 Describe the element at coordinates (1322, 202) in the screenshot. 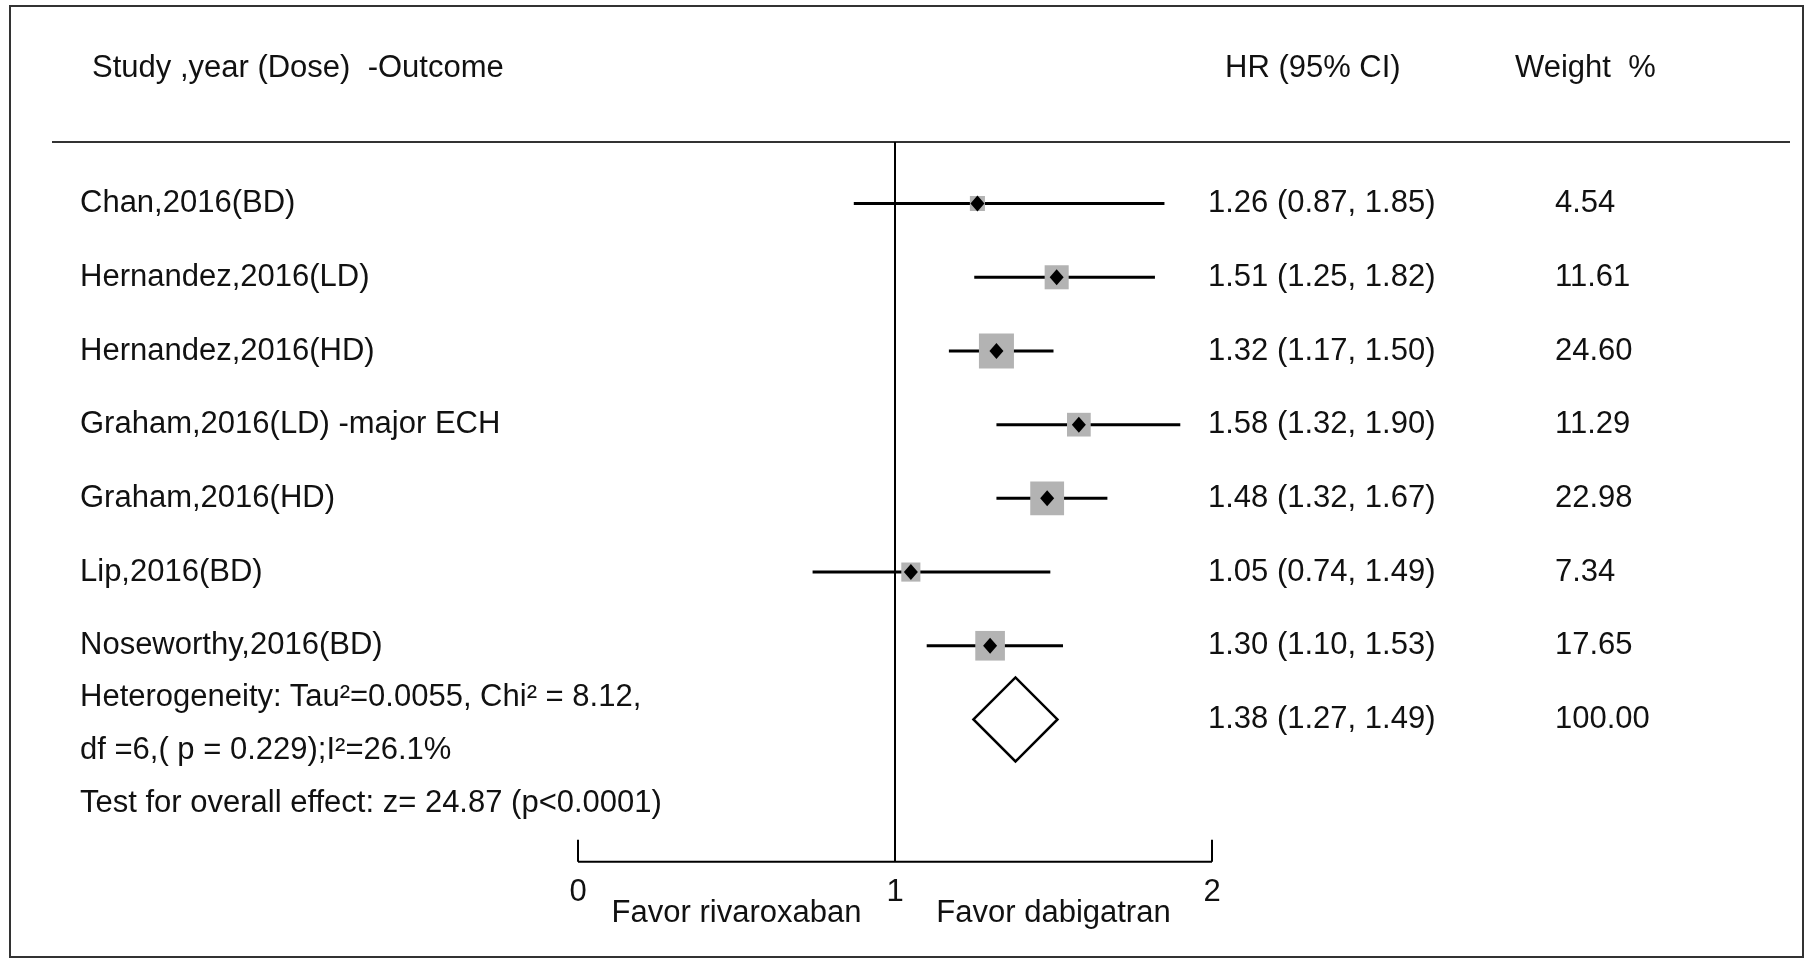

I see `annotation: 1.26 (0.87, 1.85)` at that location.